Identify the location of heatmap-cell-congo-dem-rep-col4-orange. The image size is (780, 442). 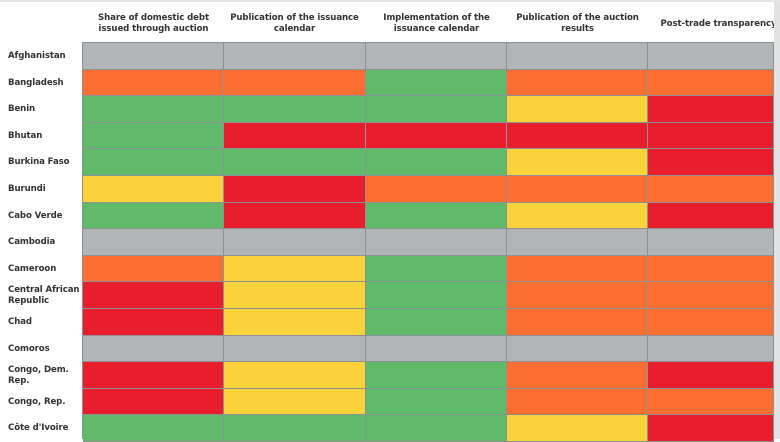
(577, 375).